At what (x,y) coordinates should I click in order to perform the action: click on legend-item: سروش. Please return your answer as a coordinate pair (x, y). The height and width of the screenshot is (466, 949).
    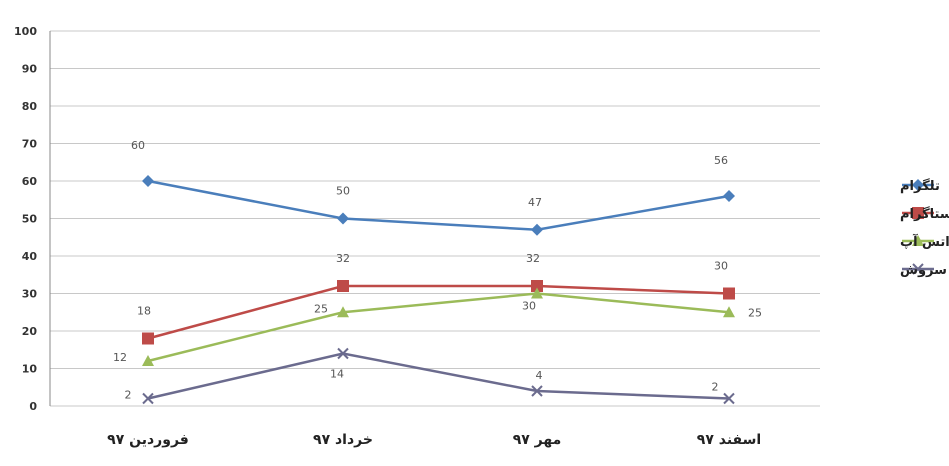
    Looking at the image, I should click on (923, 270).